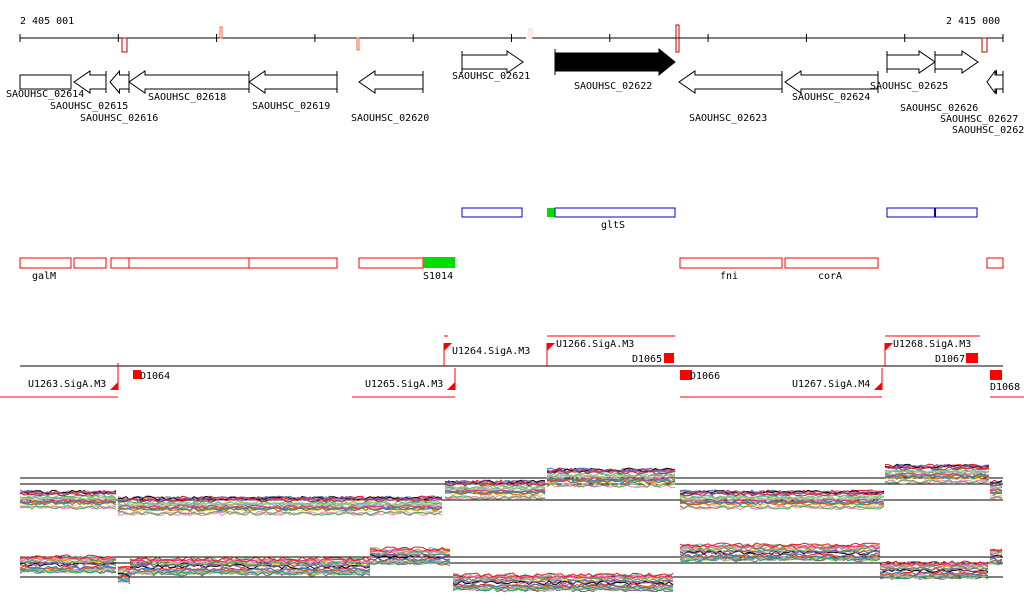  Describe the element at coordinates (551, 212) in the screenshot. I see `gene-box-green` at that location.